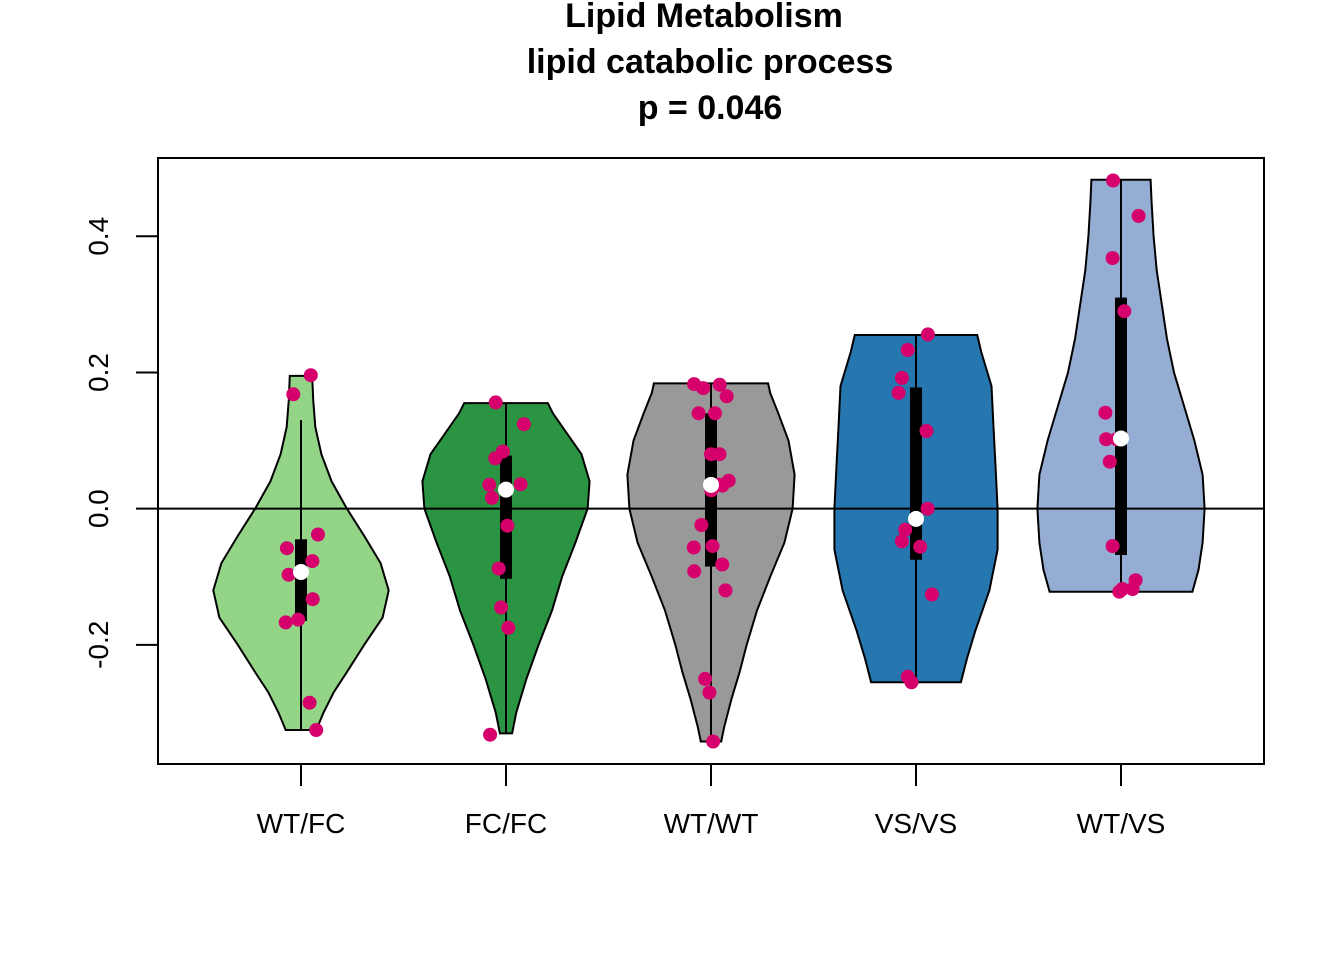 The width and height of the screenshot is (1344, 960). What do you see at coordinates (98, 236) in the screenshot?
I see `y-tick-label: 0.4` at bounding box center [98, 236].